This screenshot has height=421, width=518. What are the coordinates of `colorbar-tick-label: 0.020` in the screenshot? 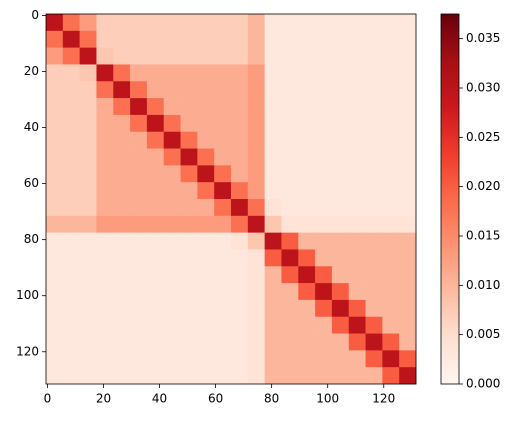 It's located at (483, 186).